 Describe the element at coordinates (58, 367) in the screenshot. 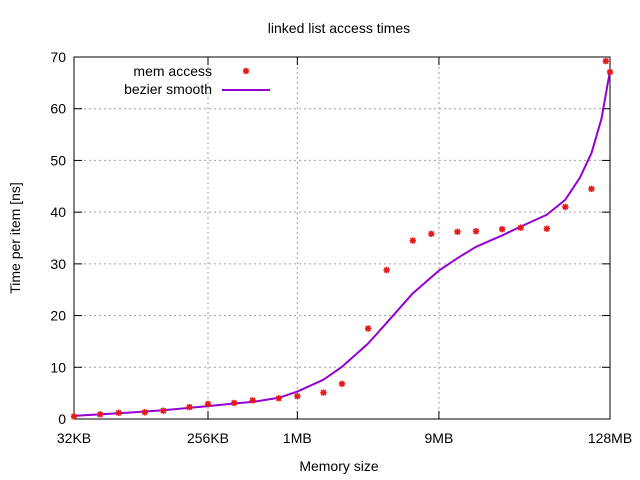

I see `y-tick-label: 10` at that location.